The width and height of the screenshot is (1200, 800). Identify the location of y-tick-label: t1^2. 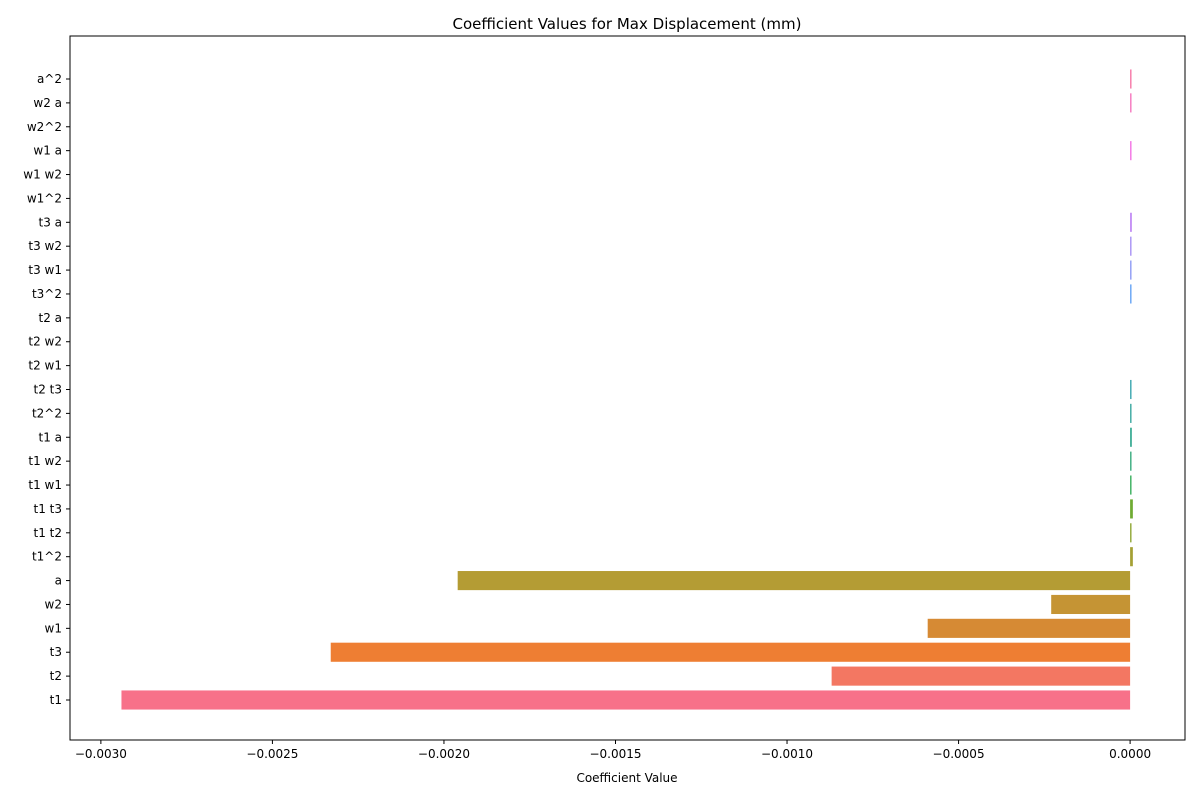
(47, 557).